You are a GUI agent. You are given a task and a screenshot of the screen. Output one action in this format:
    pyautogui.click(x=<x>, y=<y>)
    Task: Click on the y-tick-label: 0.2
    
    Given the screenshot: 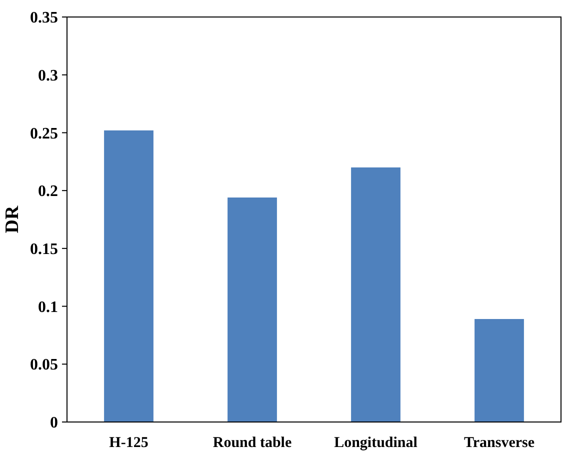 What is the action you would take?
    pyautogui.click(x=48, y=191)
    